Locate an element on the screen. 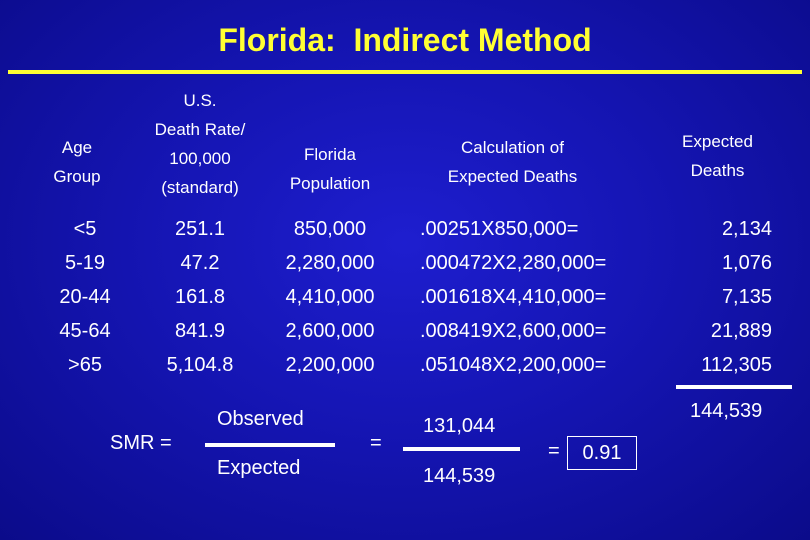 The image size is (810, 540). header-calculation: Calculation of Expected Deaths is located at coordinates (512, 162).